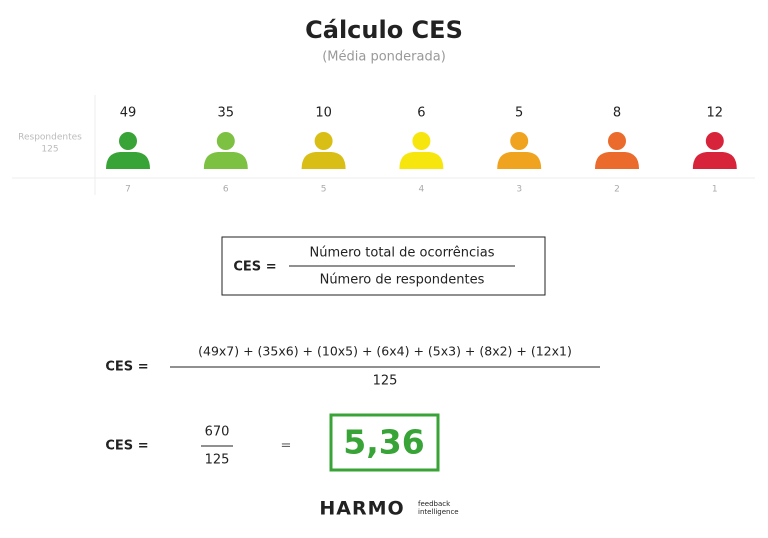 Image resolution: width=768 pixels, height=538 pixels. Describe the element at coordinates (715, 190) in the screenshot. I see `group-score: 1` at that location.